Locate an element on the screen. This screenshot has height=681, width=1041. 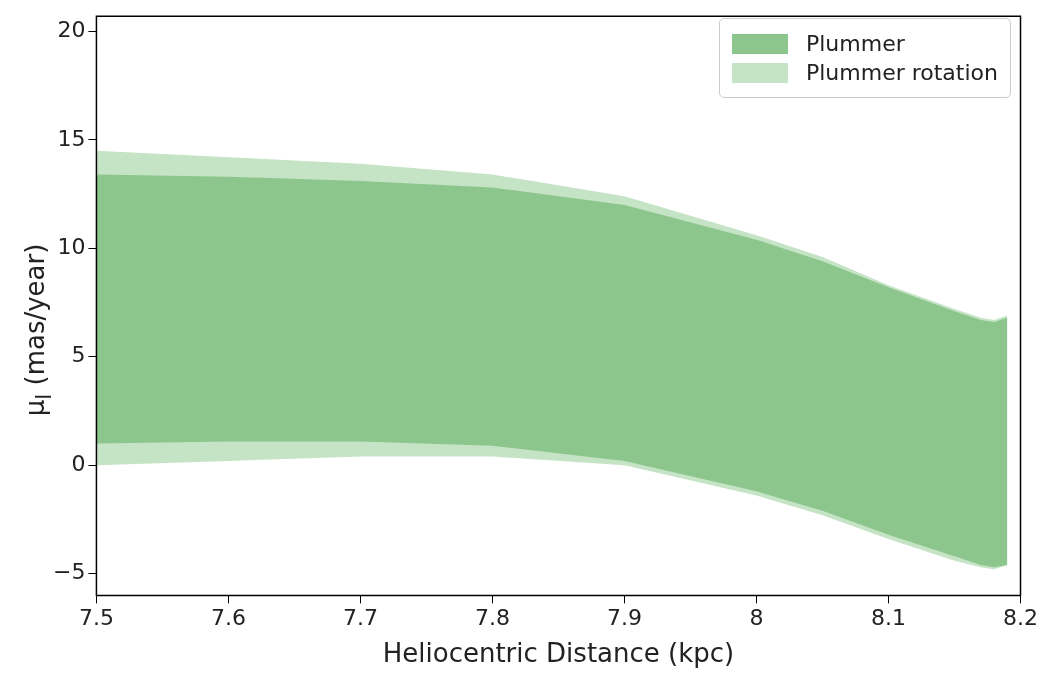
y-tick-label: 0 is located at coordinates (78, 463).